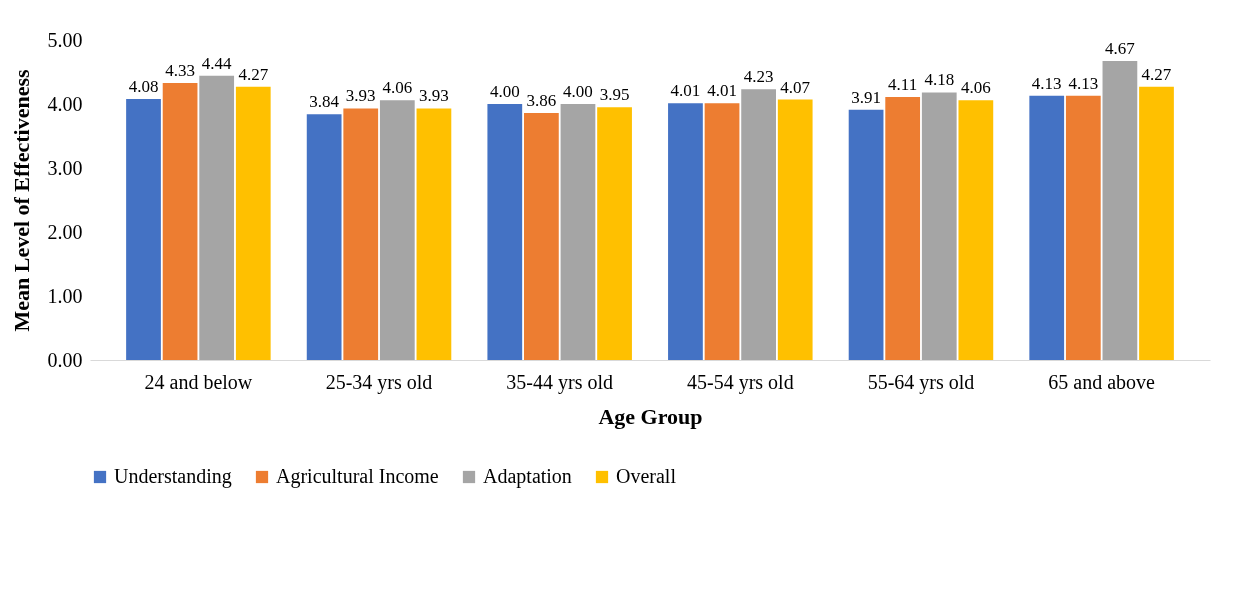  Describe the element at coordinates (180, 70) in the screenshot. I see `data-label: 4.33` at that location.